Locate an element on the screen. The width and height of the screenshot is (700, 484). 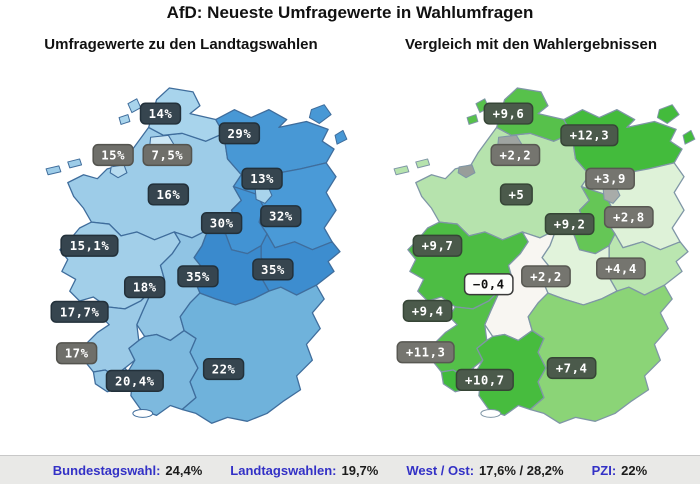
value-label-text: +9,4 is located at coordinates (428, 311).